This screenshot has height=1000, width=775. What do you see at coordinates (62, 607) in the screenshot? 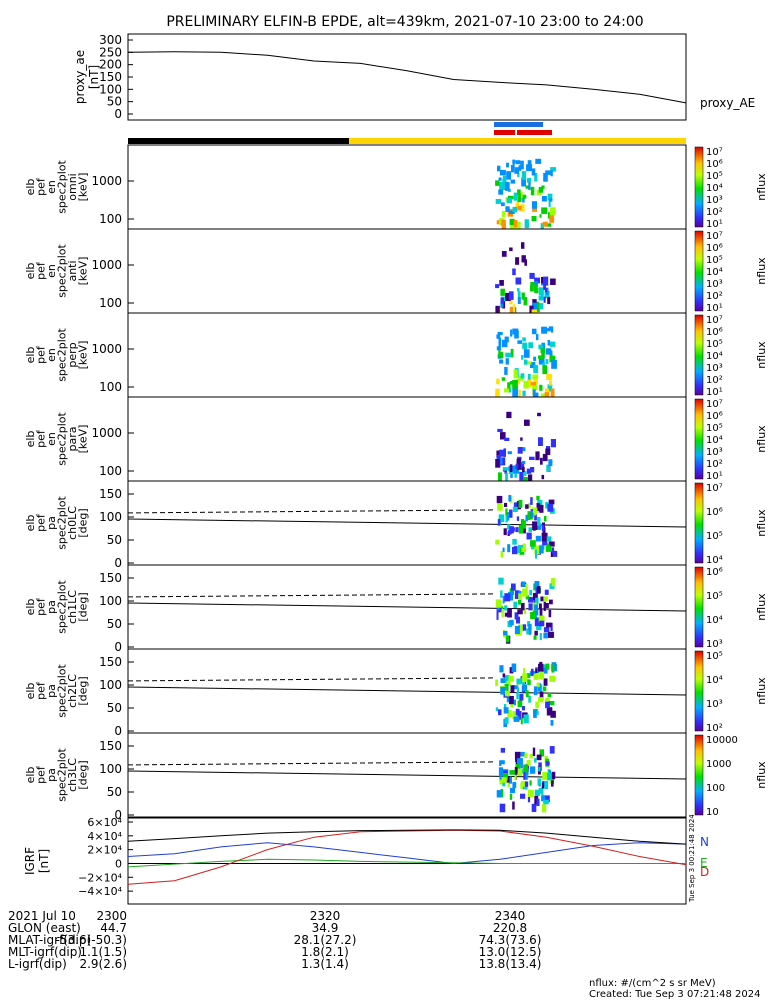
I see `panel-5-ylabel-line-3: spec2plot` at bounding box center [62, 607].